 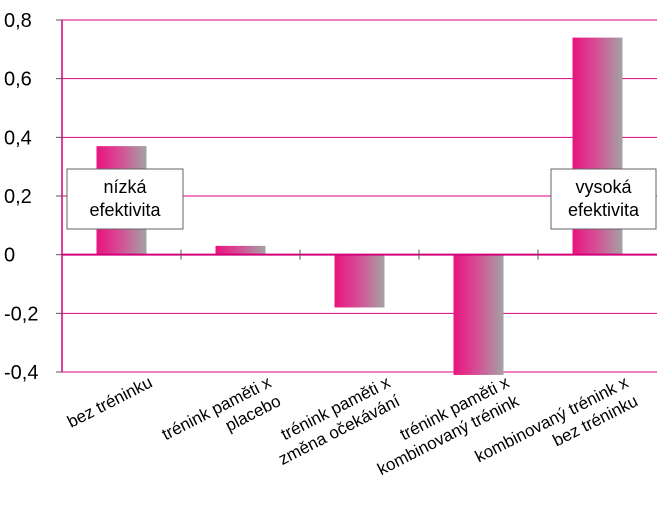 I want to click on y-tick-label: -0,4, so click(x=21, y=373).